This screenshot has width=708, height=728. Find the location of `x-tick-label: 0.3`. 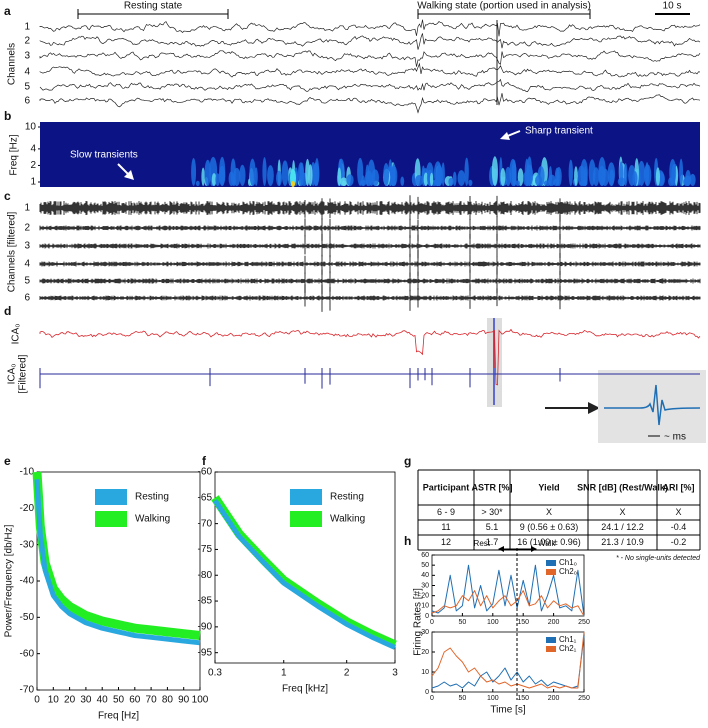

x-tick-label: 0.3 is located at coordinates (215, 673).